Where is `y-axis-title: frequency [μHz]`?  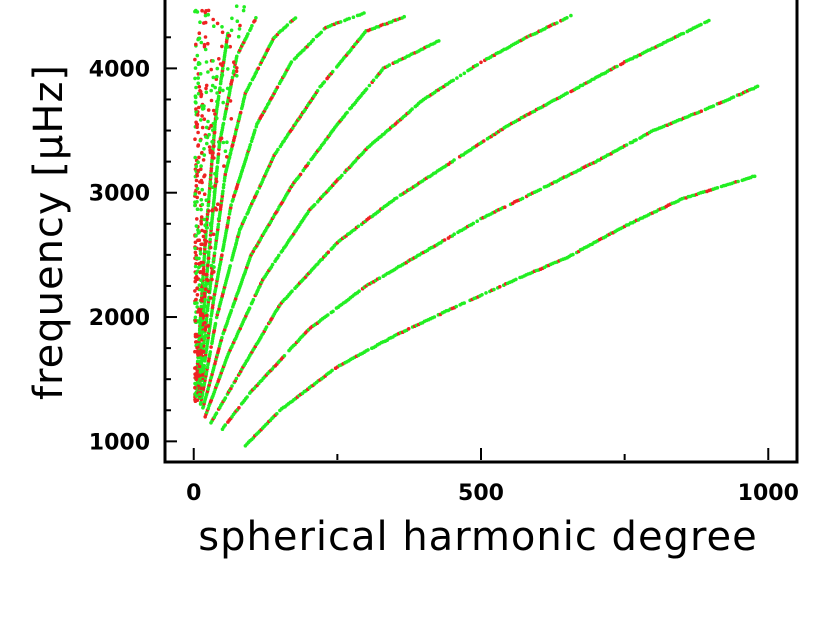 y-axis-title: frequency [μHz] is located at coordinates (49, 232).